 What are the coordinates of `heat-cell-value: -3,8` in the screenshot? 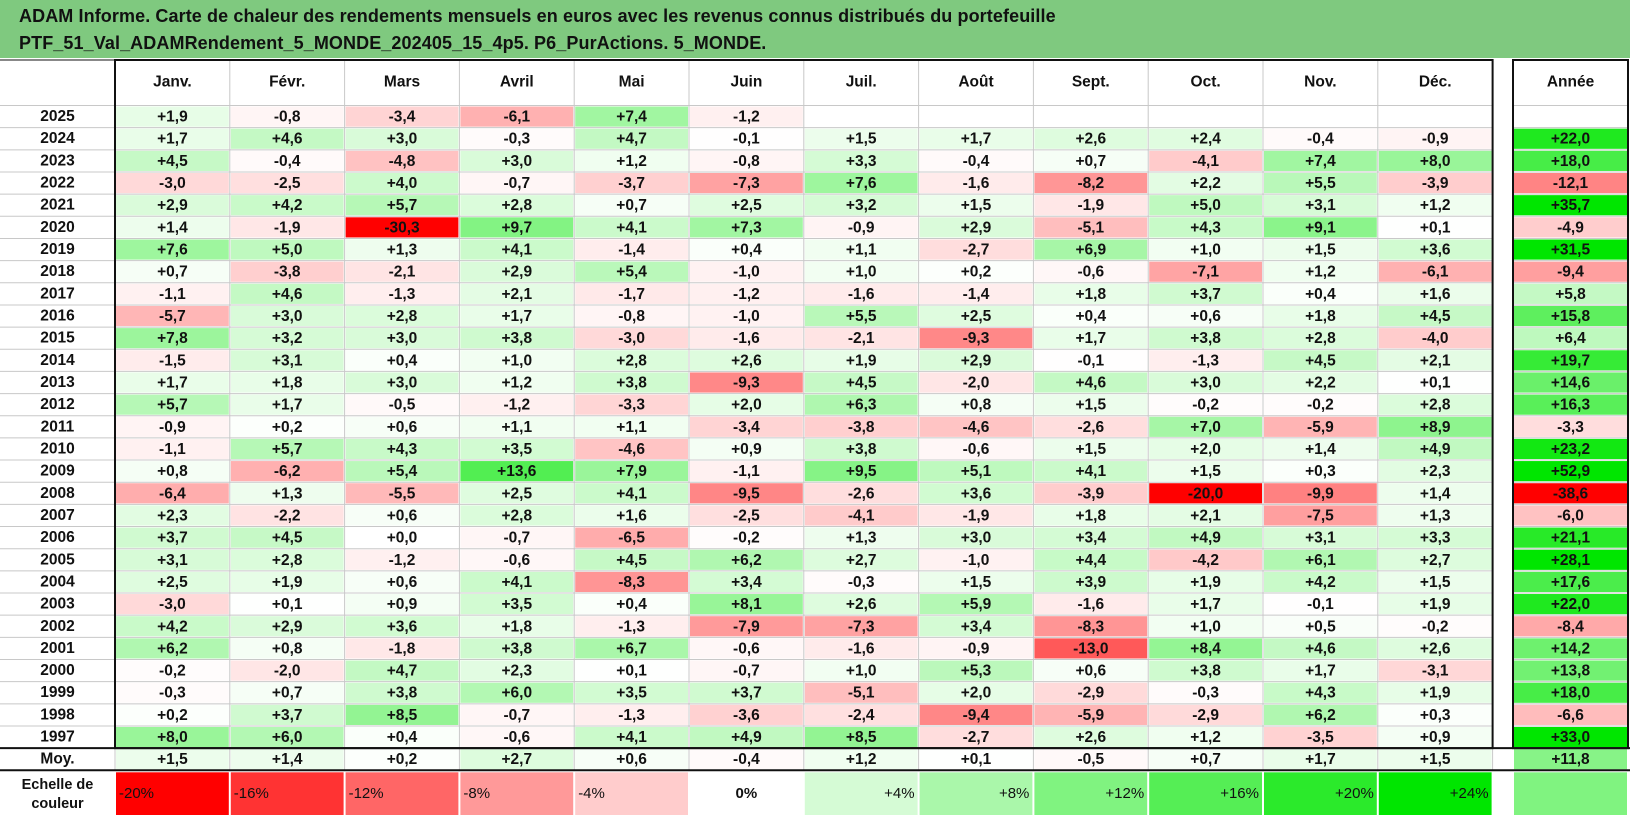 It's located at (287, 272).